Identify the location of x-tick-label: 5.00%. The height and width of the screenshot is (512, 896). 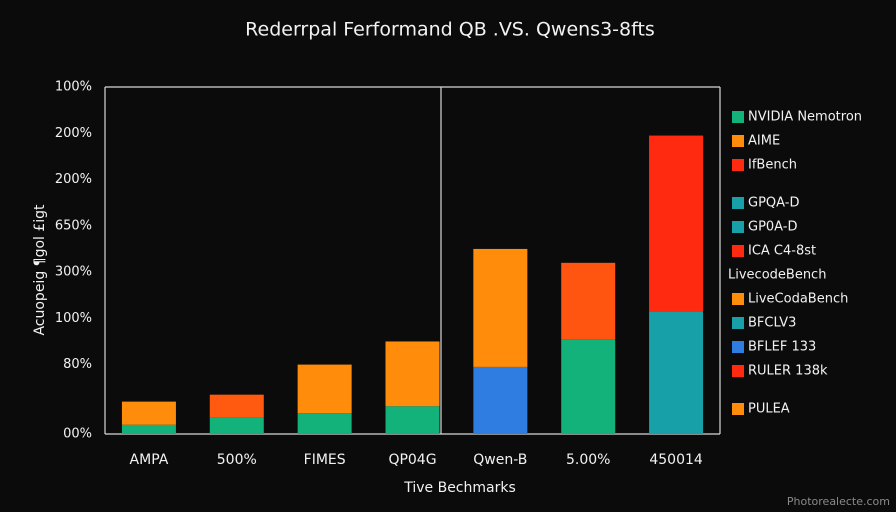
(588, 460).